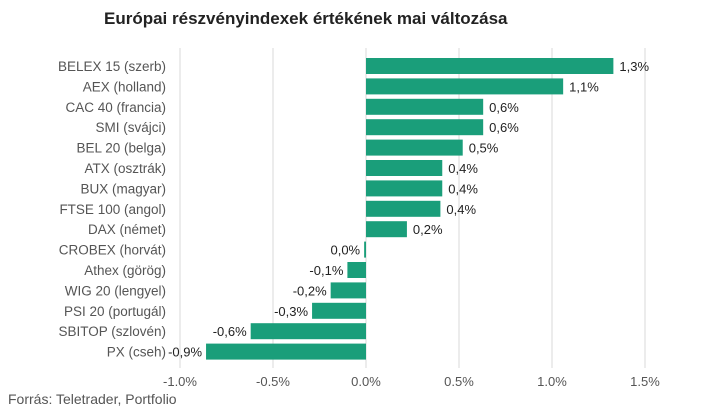 The width and height of the screenshot is (723, 416). I want to click on category-label: SBITOP (szlovén), so click(112, 331).